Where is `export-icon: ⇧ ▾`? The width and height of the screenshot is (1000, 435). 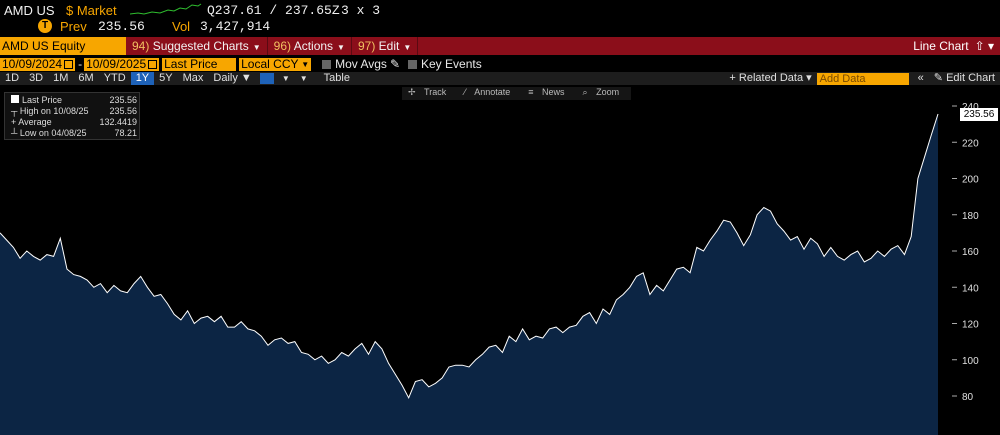
export-icon: ⇧ ▾ is located at coordinates (984, 46).